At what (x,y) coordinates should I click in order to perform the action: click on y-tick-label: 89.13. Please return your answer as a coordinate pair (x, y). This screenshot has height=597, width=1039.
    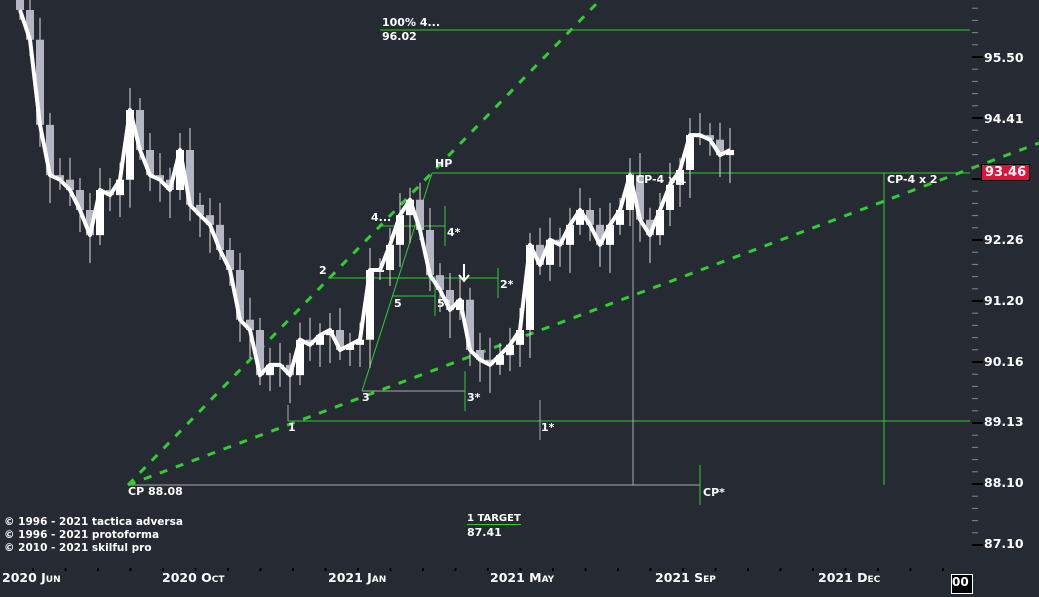
    Looking at the image, I should click on (1004, 421).